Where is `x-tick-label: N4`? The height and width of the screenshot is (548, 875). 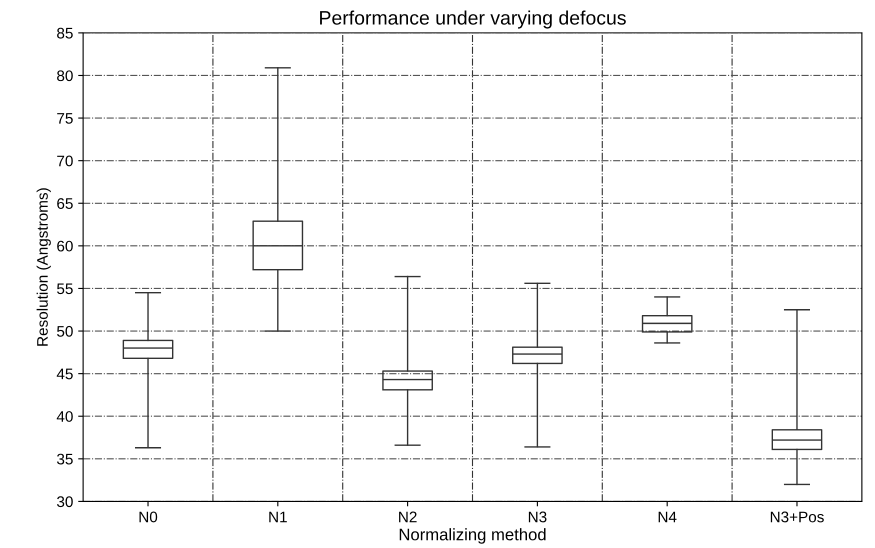 x-tick-label: N4 is located at coordinates (667, 517).